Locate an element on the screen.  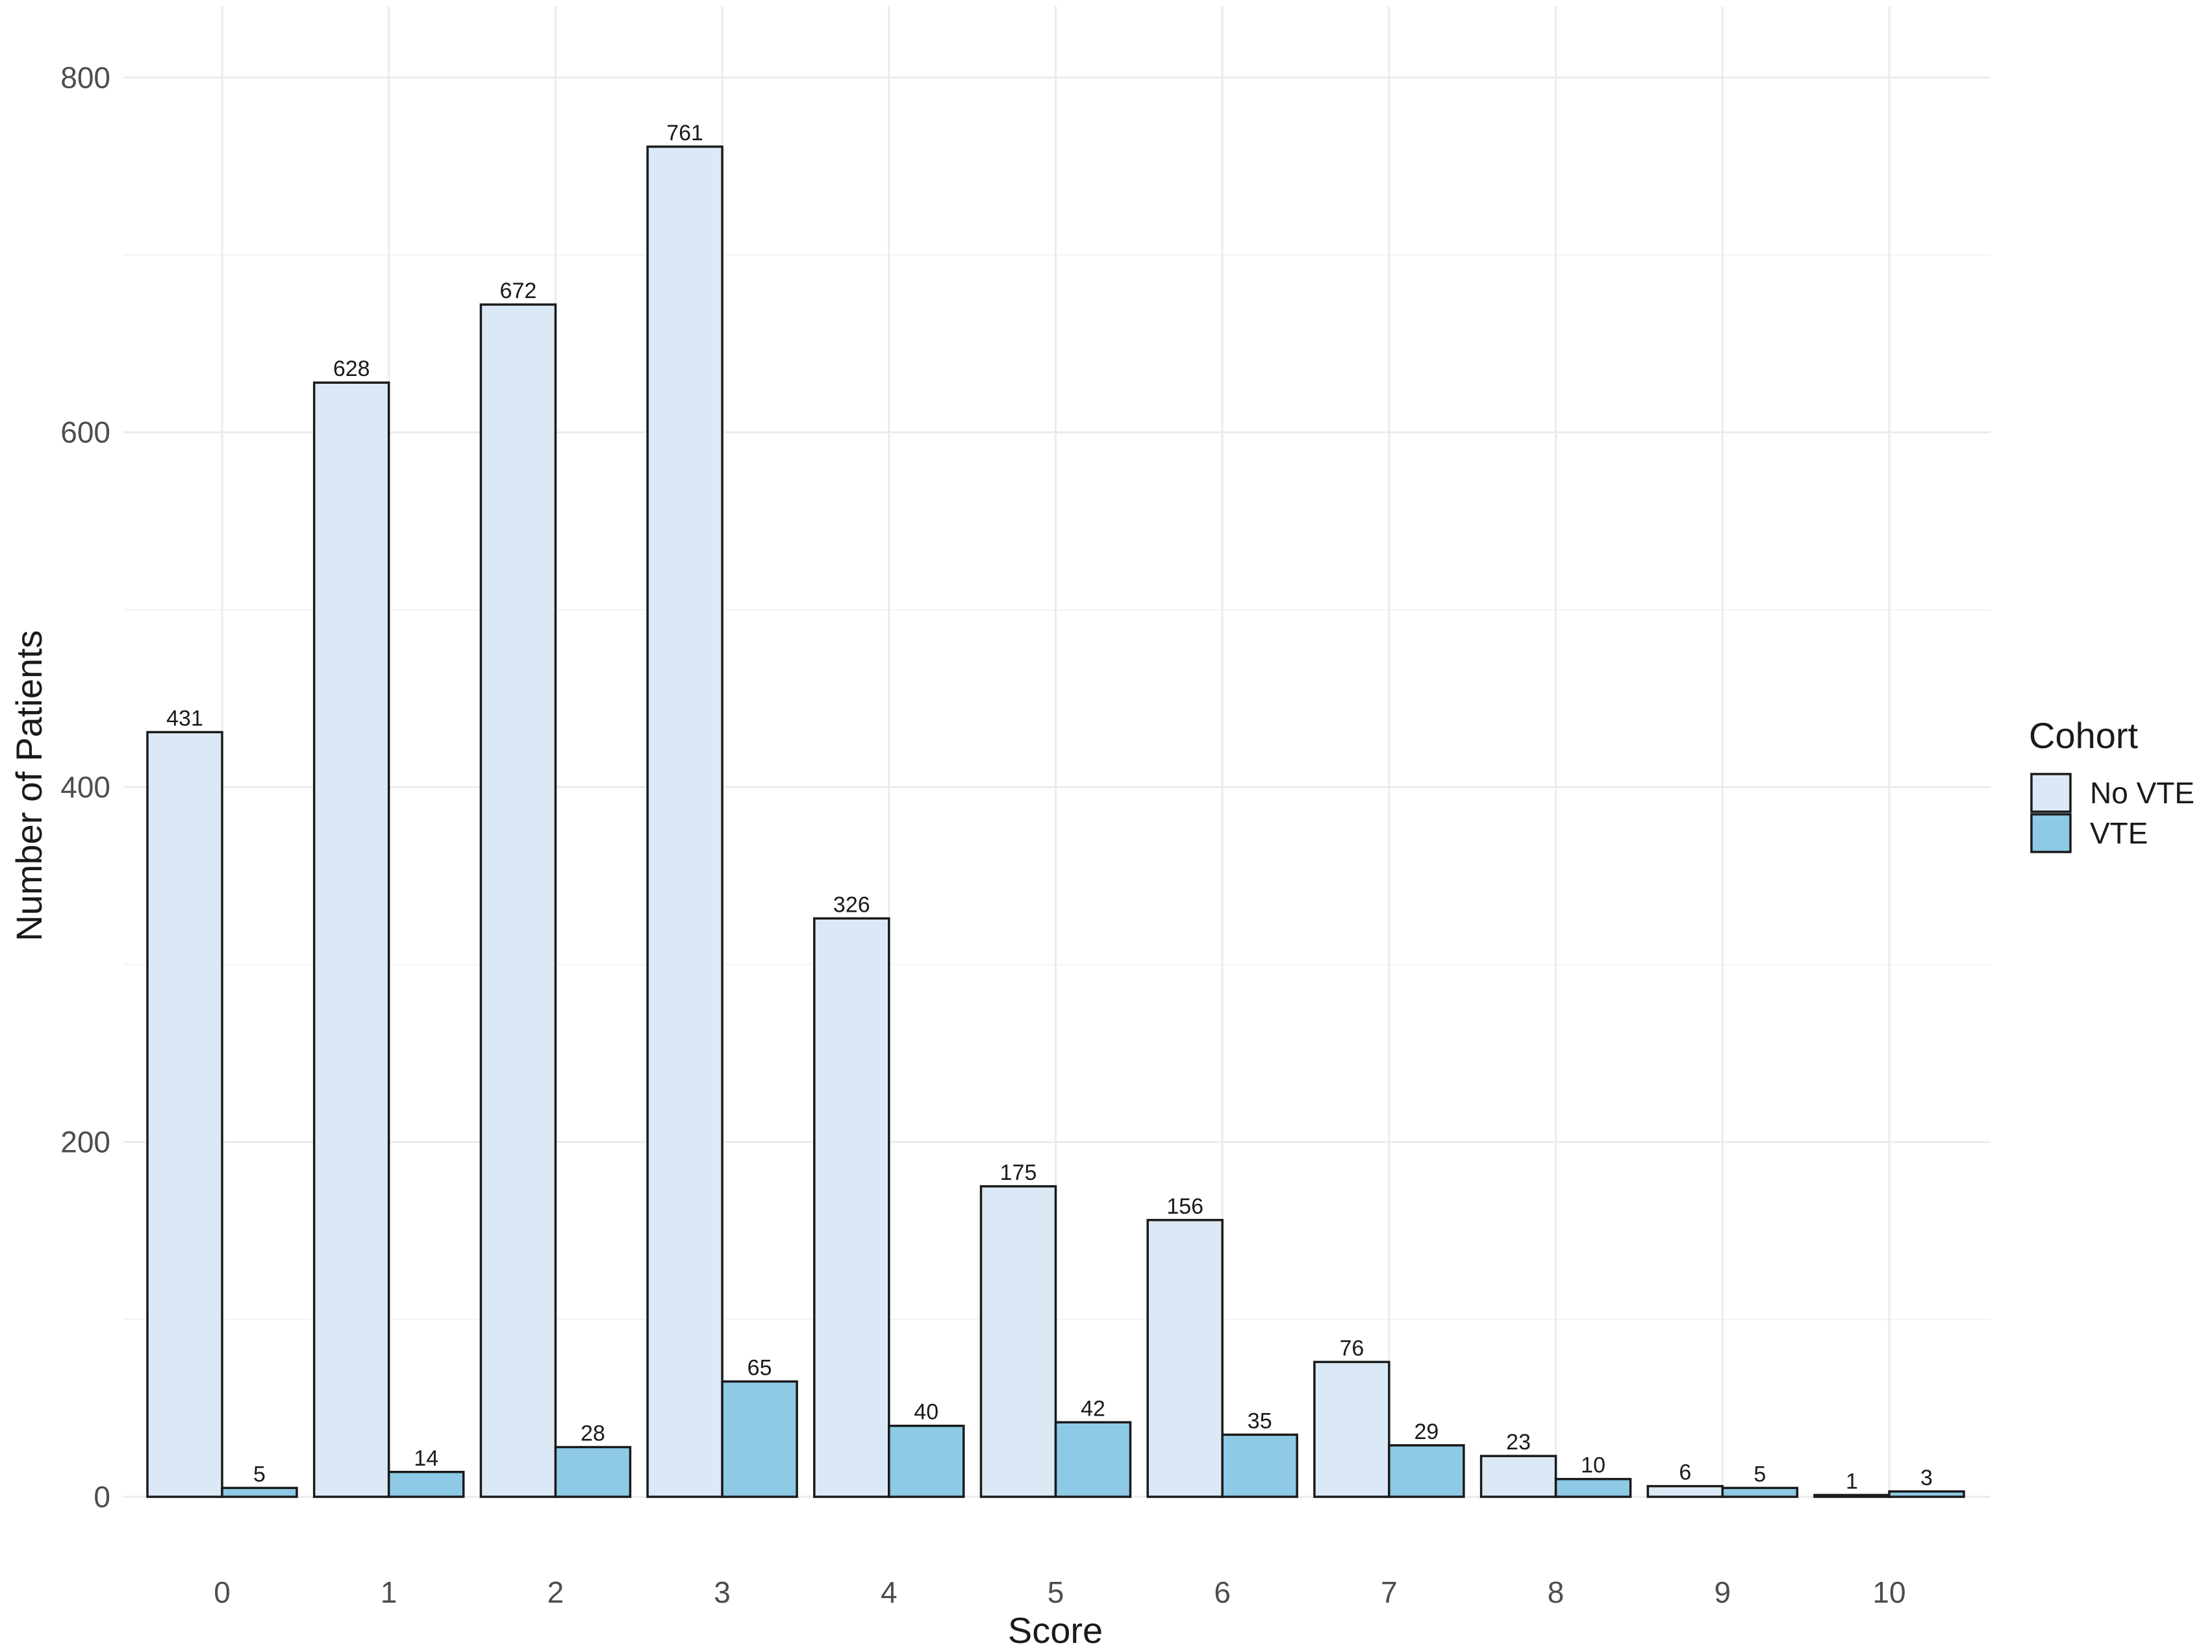
data-label-no-vte: 326 is located at coordinates (851, 905).